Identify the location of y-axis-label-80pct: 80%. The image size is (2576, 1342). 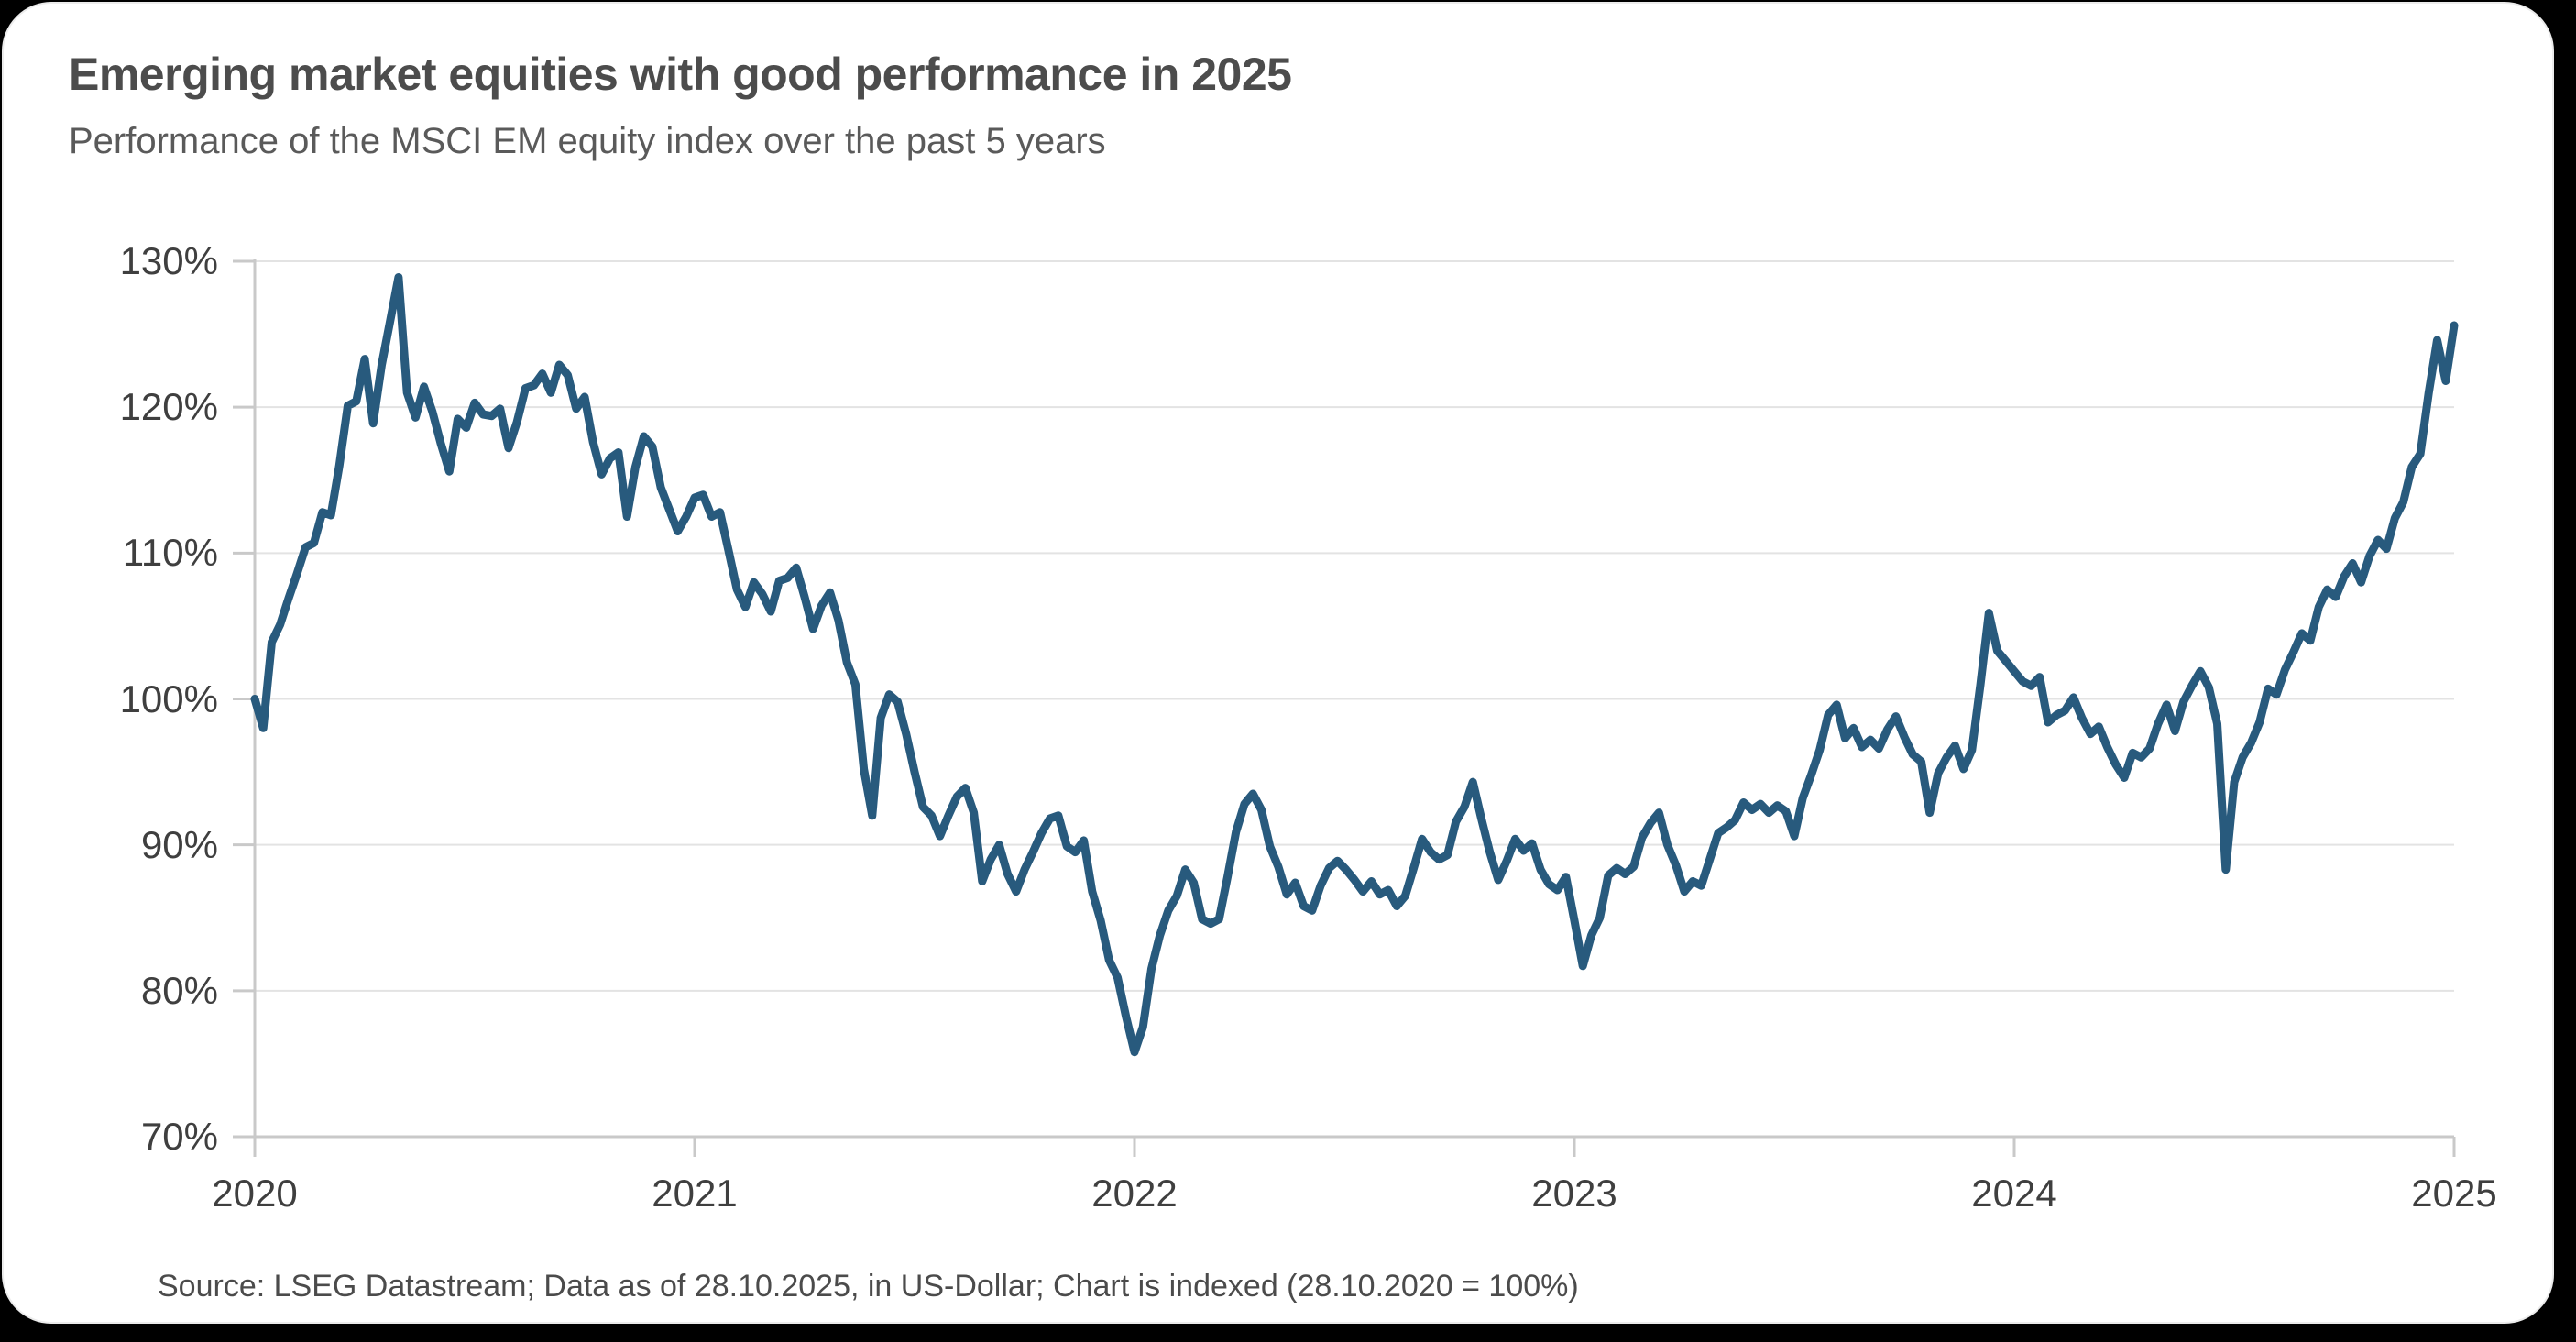
(179, 990).